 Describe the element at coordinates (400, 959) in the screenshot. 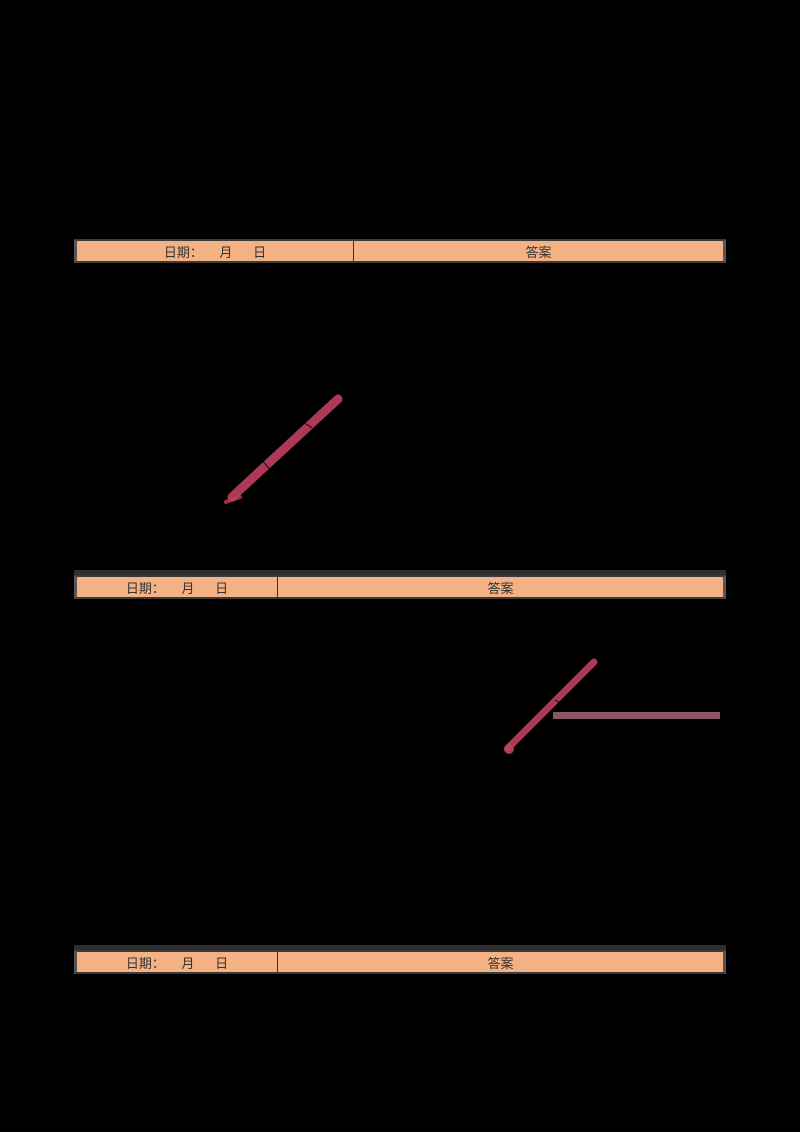

I see `date-answer-header-3: 日期： 月 日 答案` at that location.